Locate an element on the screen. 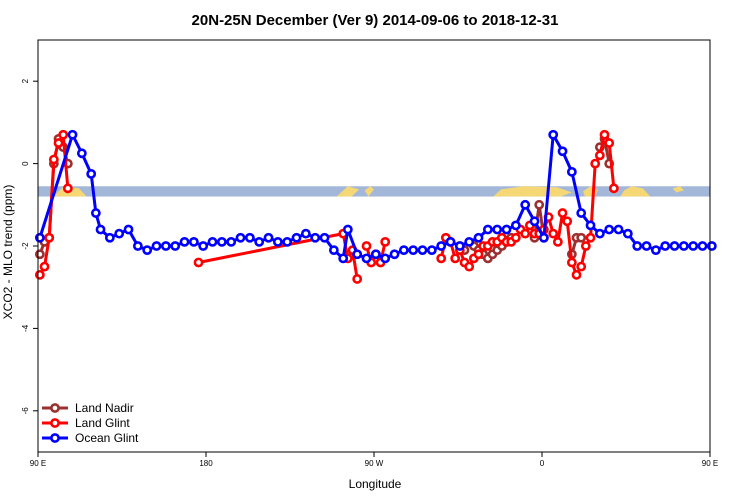  y-tick-label: -4 is located at coordinates (25, 328).